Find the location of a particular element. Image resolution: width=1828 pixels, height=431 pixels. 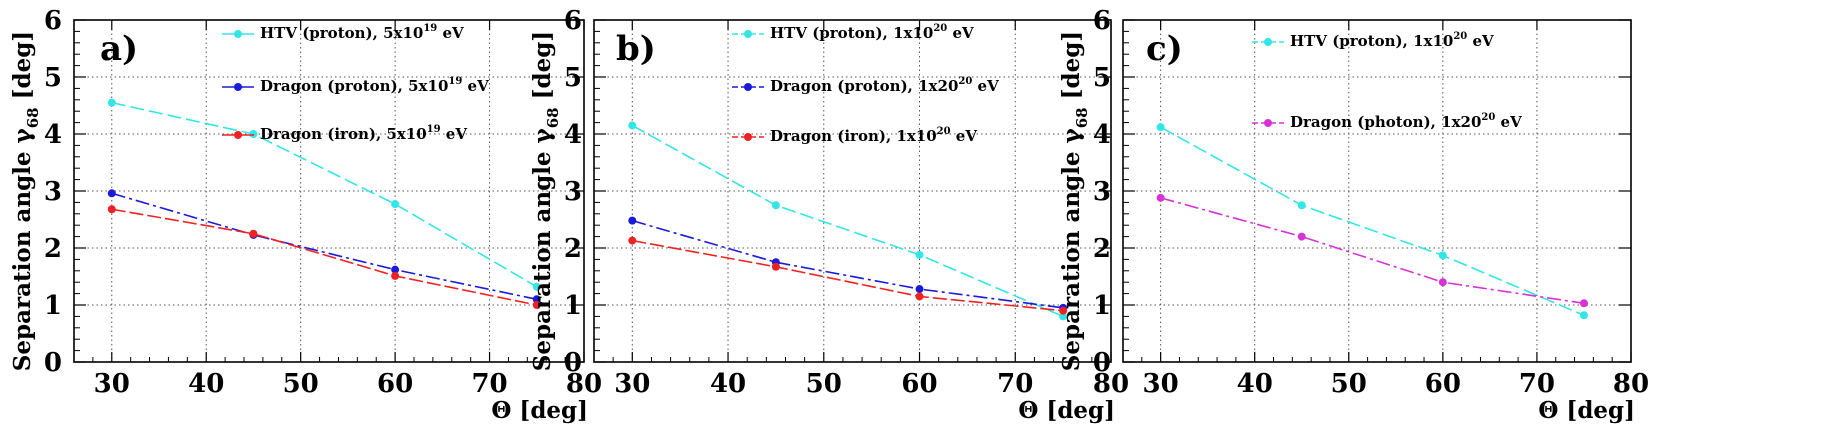

legend-label: Dragon (iron), 1x1020 eV is located at coordinates (873, 135).